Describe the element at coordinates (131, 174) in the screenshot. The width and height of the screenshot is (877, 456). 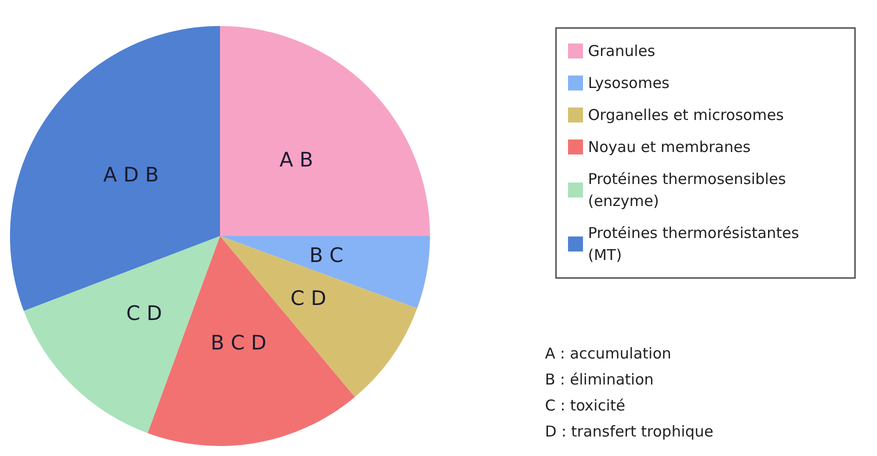
I see `data-label: A D B` at that location.